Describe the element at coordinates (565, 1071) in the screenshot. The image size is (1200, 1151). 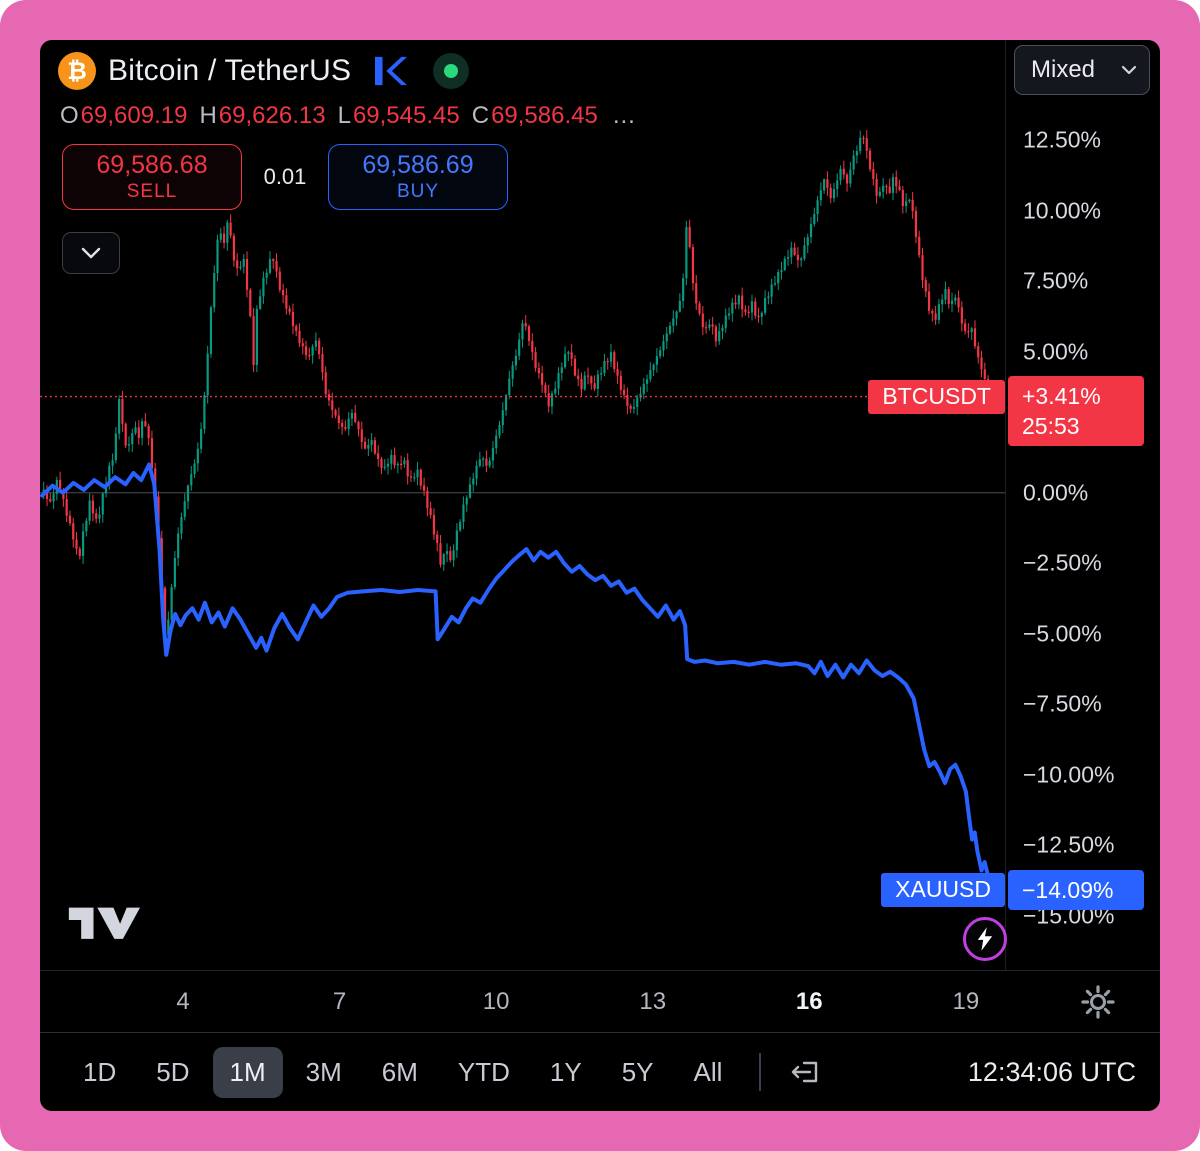
I see `range-1y-button: 1Y` at that location.